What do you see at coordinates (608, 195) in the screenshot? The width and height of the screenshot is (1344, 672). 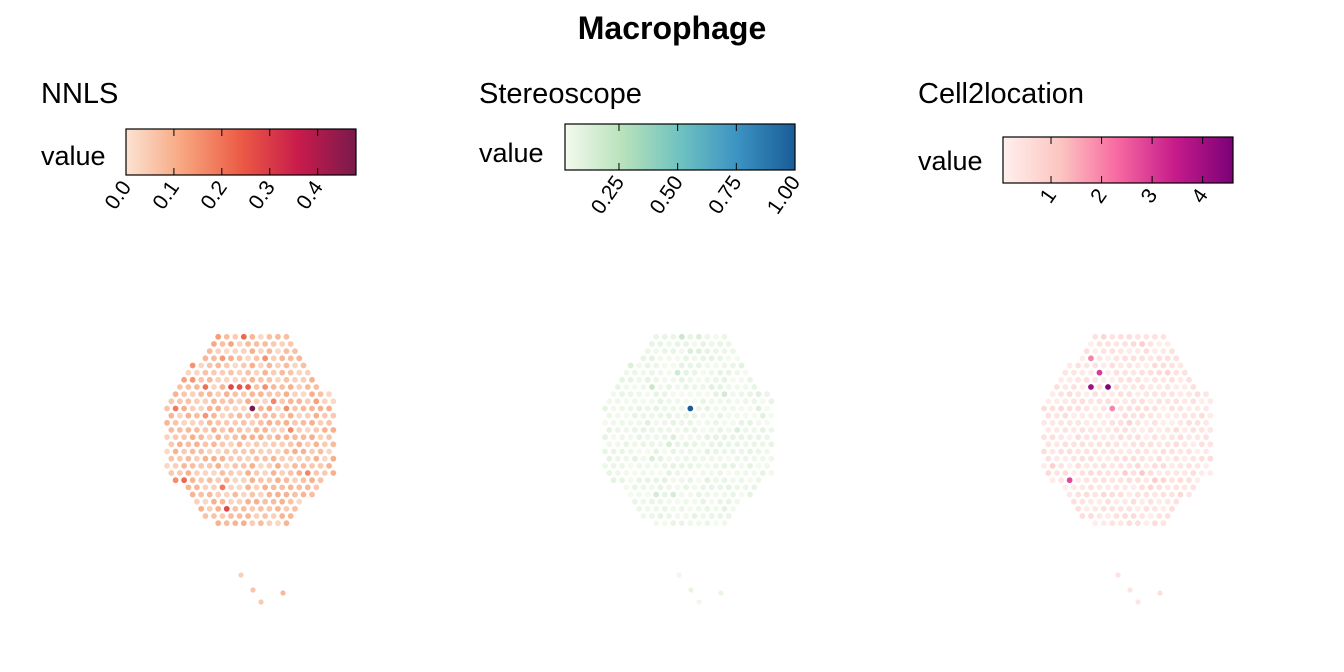 I see `tick-label: 0.25` at bounding box center [608, 195].